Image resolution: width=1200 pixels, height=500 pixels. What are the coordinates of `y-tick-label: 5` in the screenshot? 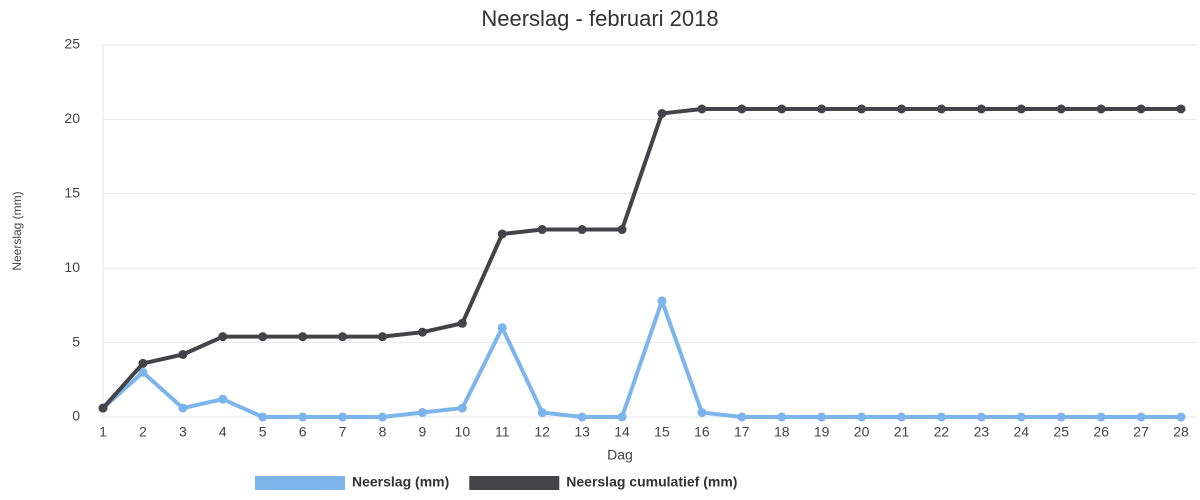 It's located at (76, 341).